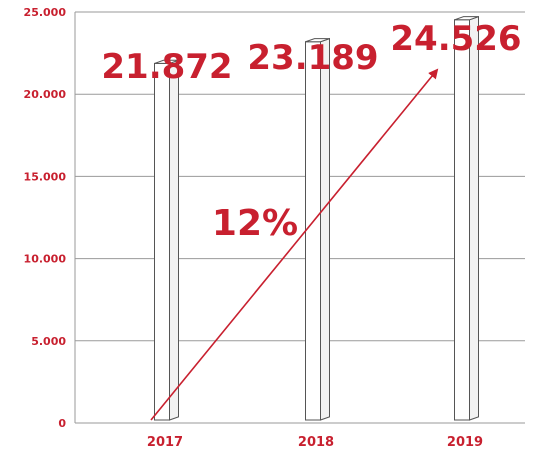 Image resolution: width=539 pixels, height=454 pixels. I want to click on x-tick-label: 2019, so click(465, 442).